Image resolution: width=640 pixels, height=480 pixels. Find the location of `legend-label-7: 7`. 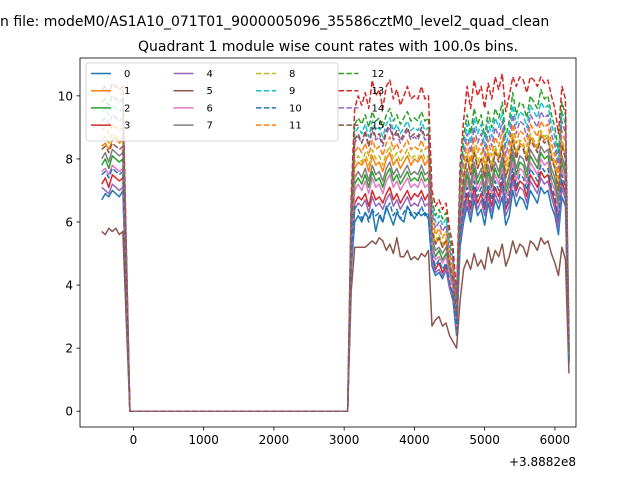

legend-label-7: 7 is located at coordinates (210, 126).